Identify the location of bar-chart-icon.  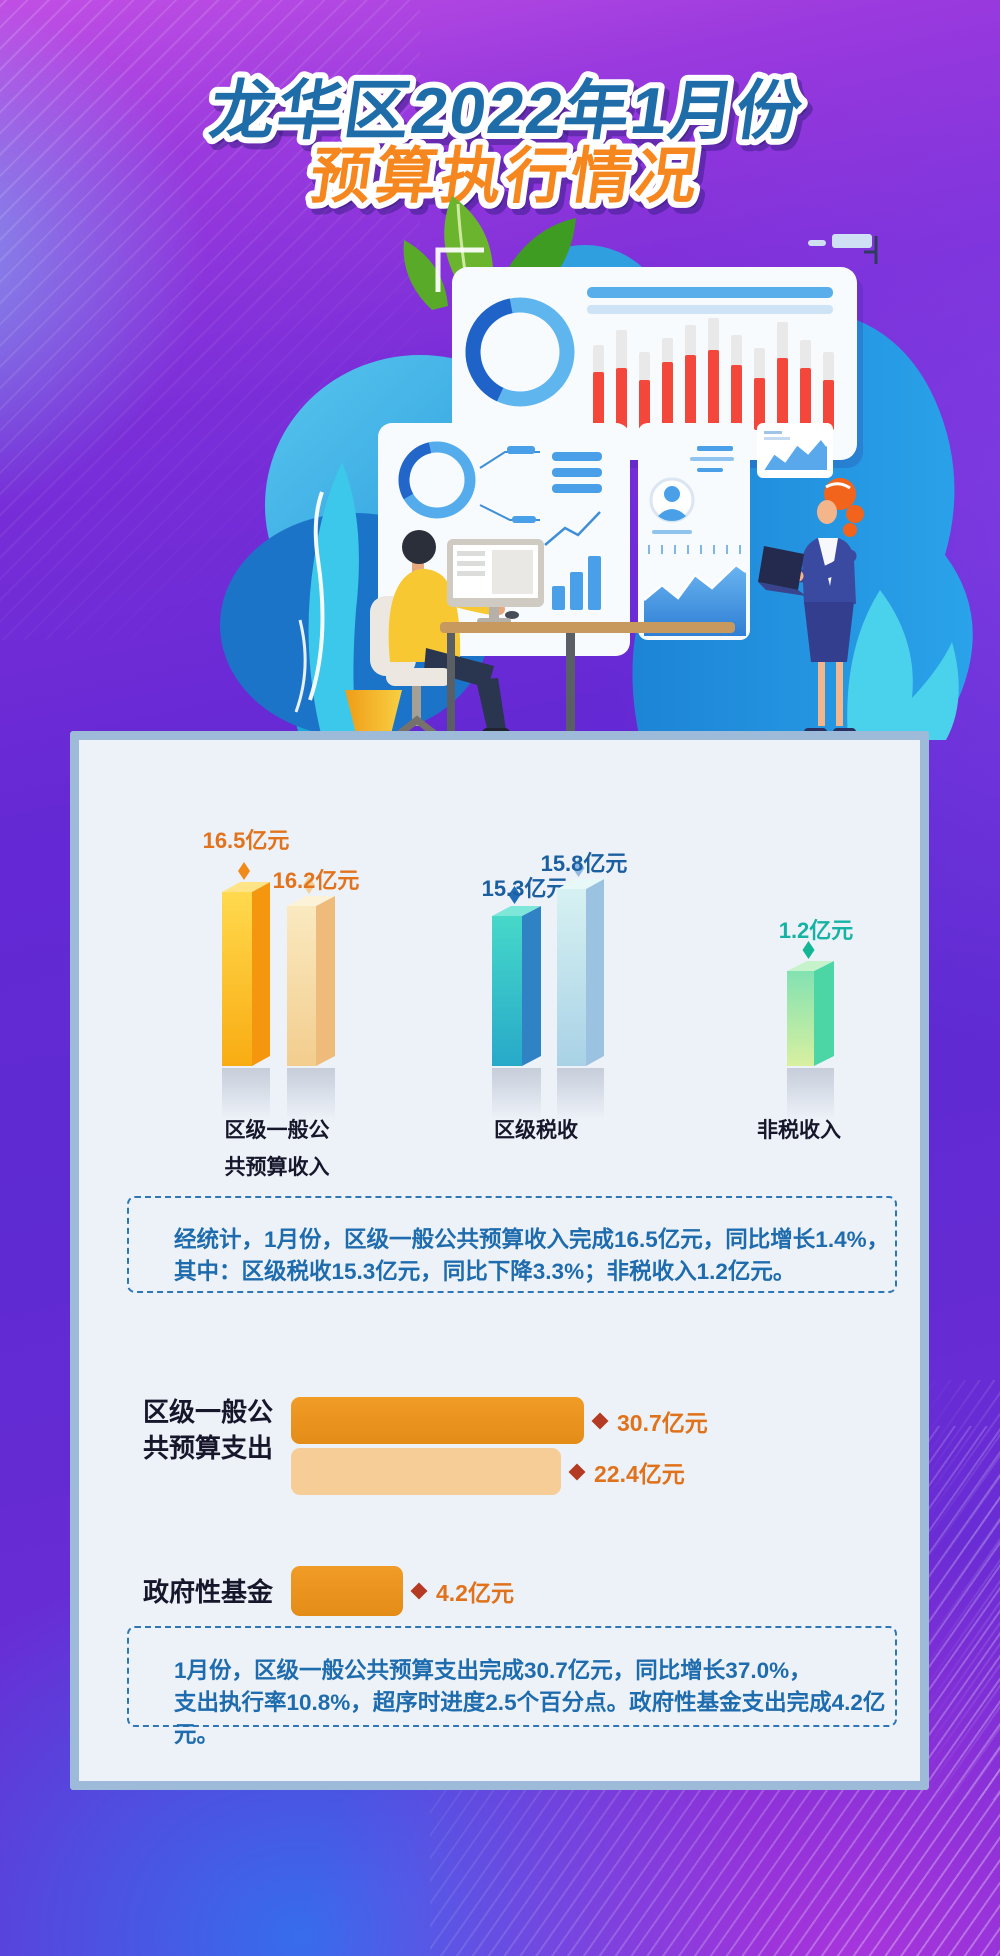
(576, 583).